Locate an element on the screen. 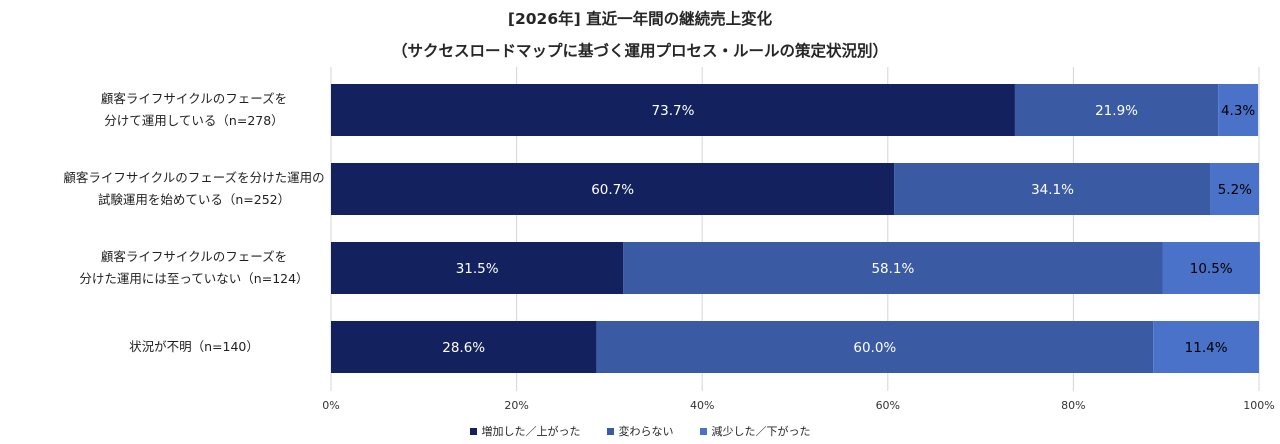 Image resolution: width=1280 pixels, height=444 pixels. data-label-increased-row-3: 31.5% is located at coordinates (477, 269).